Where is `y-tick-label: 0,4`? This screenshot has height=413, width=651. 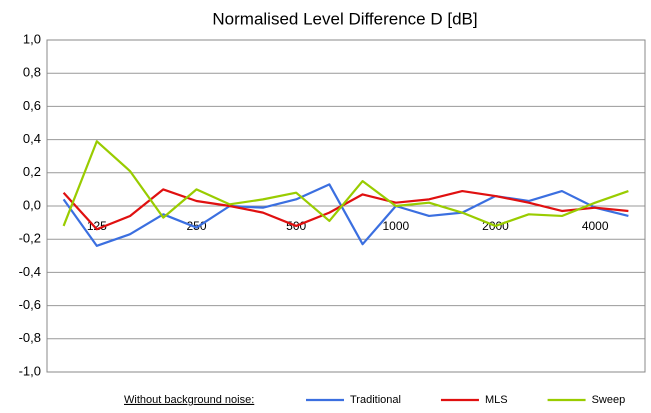 y-tick-label: 0,4 is located at coordinates (32, 138).